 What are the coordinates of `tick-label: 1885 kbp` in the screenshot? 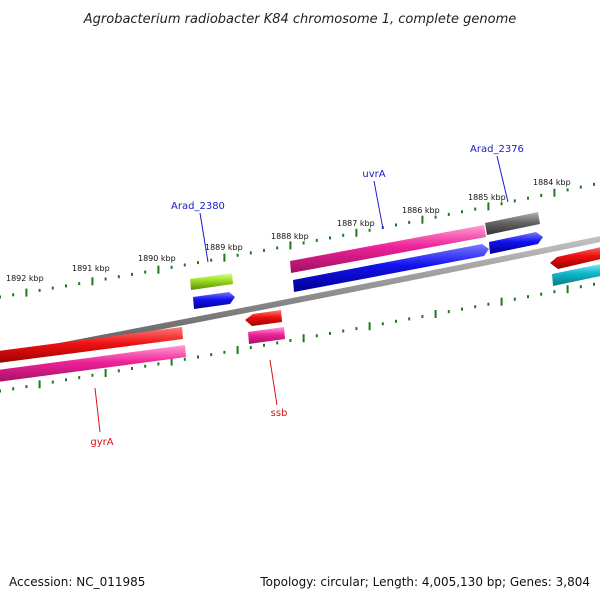 It's located at (487, 197).